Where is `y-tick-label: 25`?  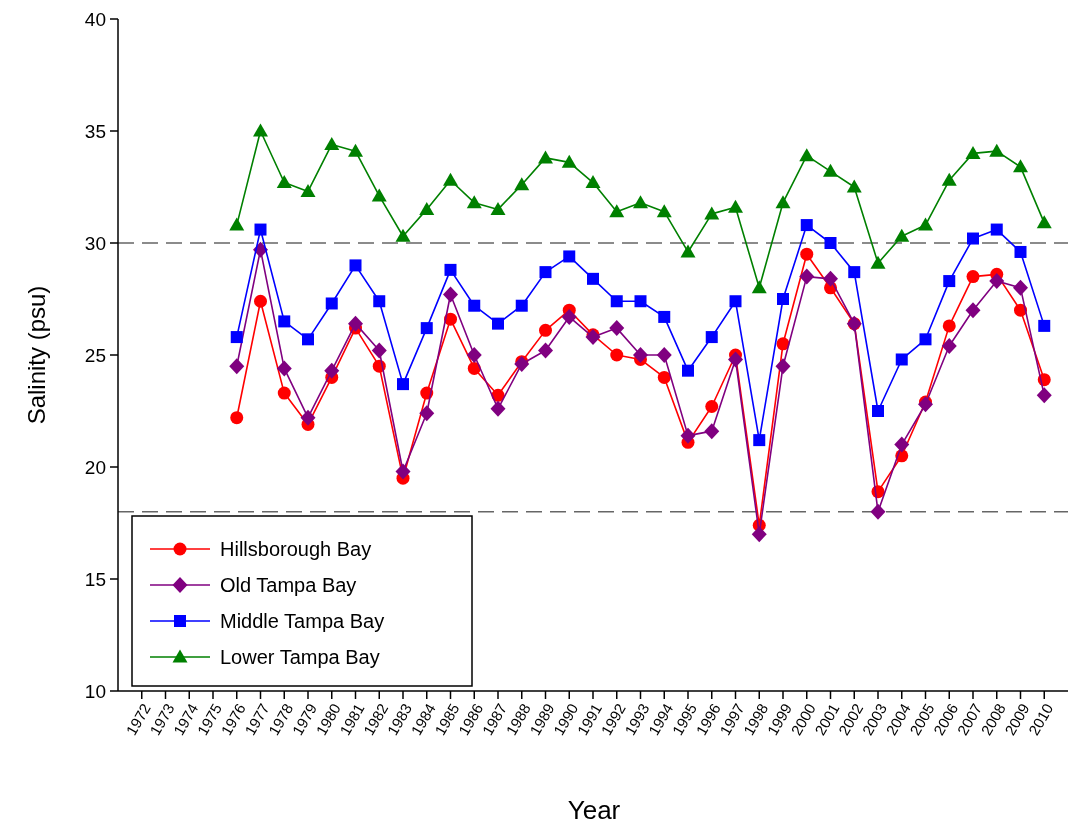
y-tick-label: 25 is located at coordinates (95, 355).